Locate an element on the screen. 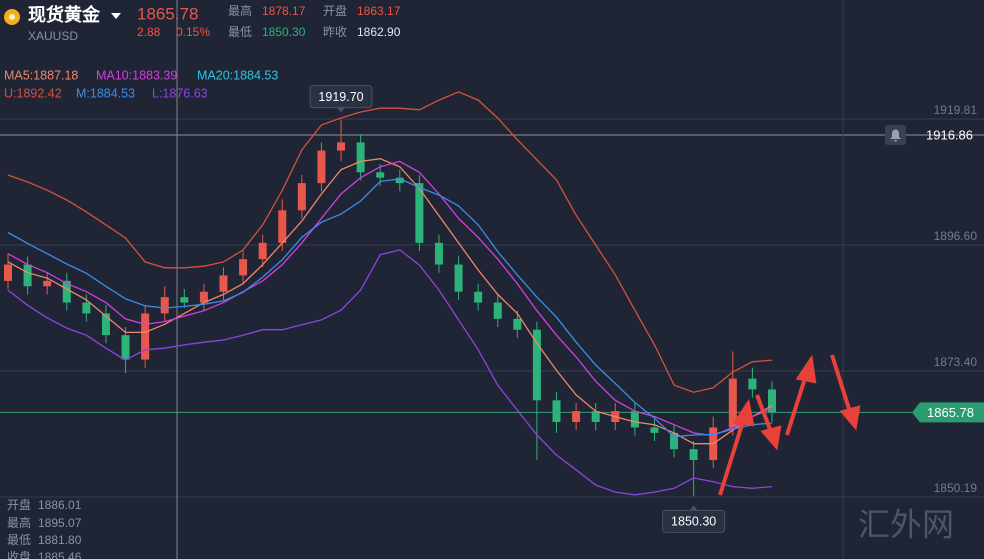  info-value: 1886.01 is located at coordinates (60, 505).